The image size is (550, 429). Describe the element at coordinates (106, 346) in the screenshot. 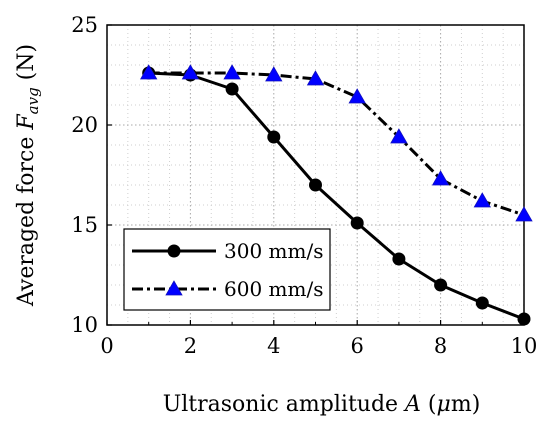

I see `x-tick-label: 0` at that location.